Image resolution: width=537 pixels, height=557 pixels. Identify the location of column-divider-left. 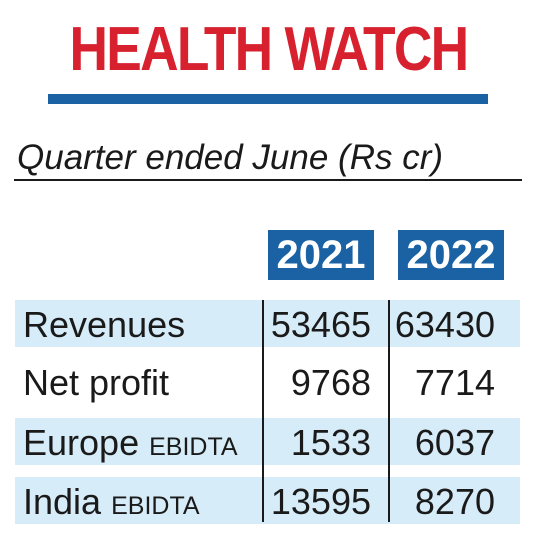
(263, 411).